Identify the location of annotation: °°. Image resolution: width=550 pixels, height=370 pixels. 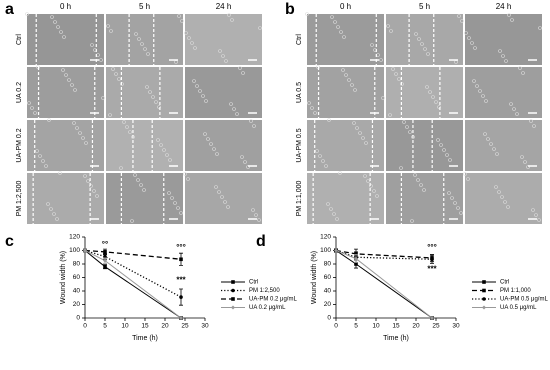
(105, 244).